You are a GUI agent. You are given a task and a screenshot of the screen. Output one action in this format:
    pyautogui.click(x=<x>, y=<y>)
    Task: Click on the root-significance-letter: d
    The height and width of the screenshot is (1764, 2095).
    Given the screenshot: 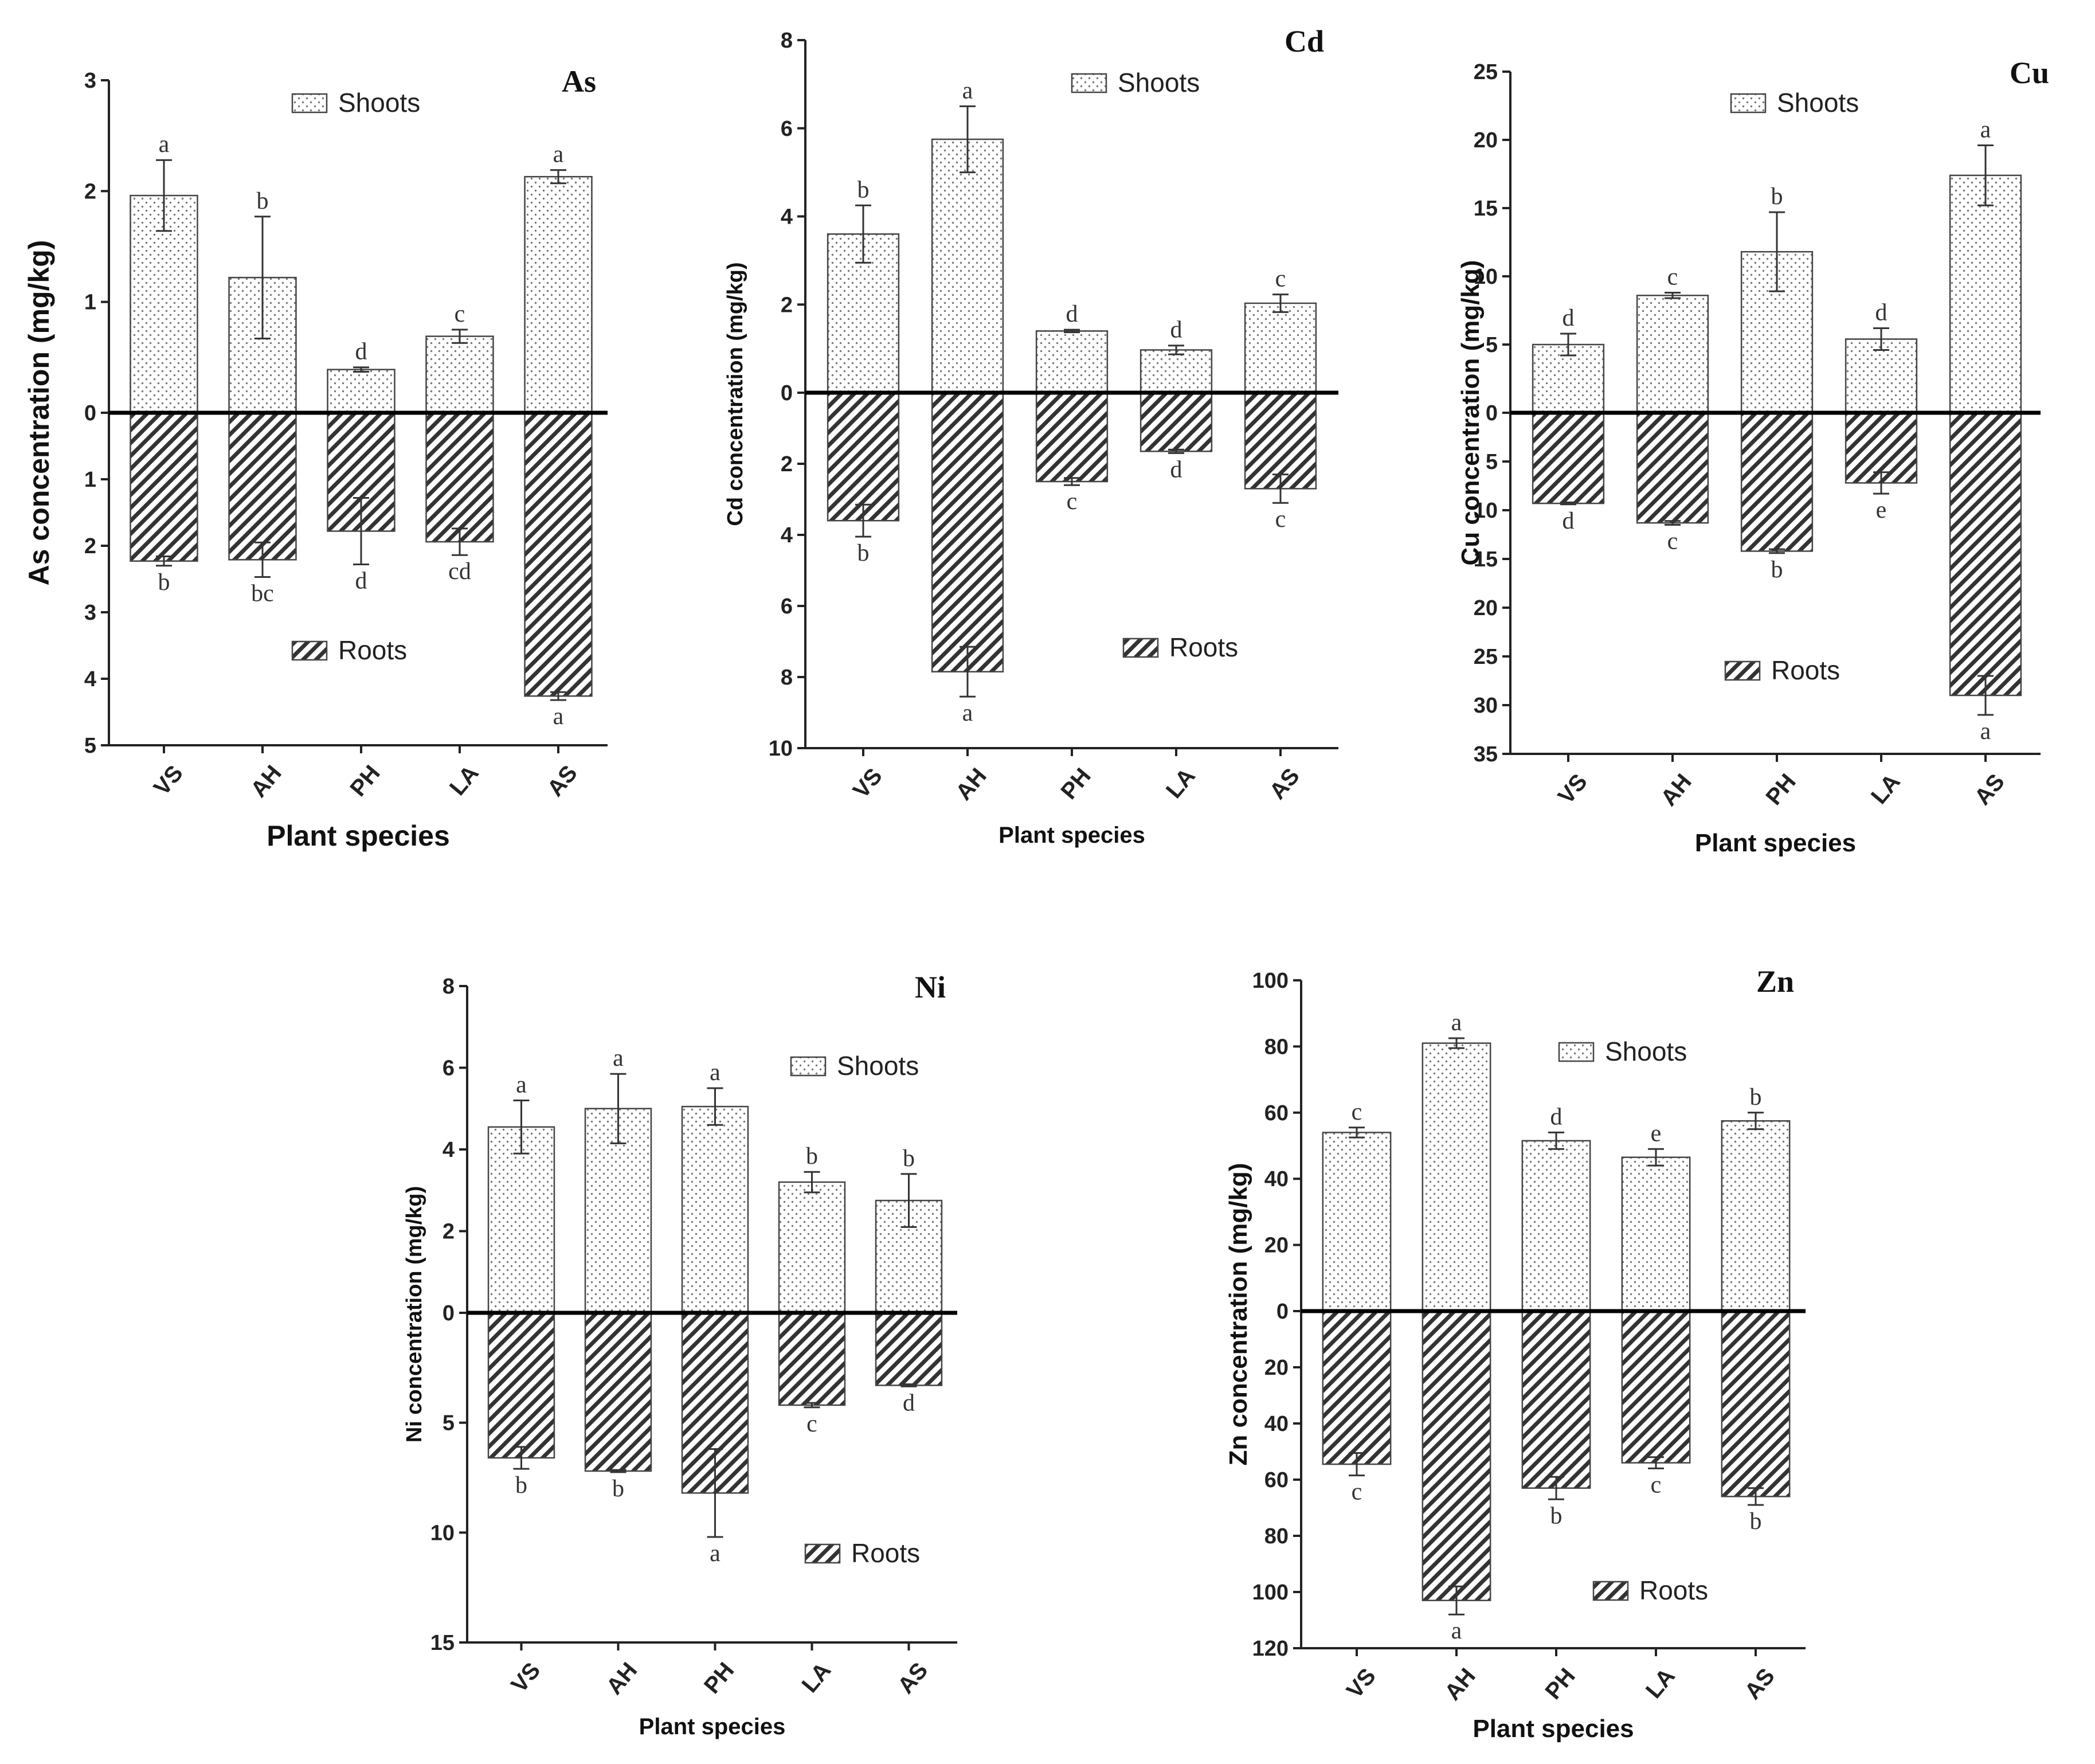 What is the action you would take?
    pyautogui.click(x=361, y=581)
    